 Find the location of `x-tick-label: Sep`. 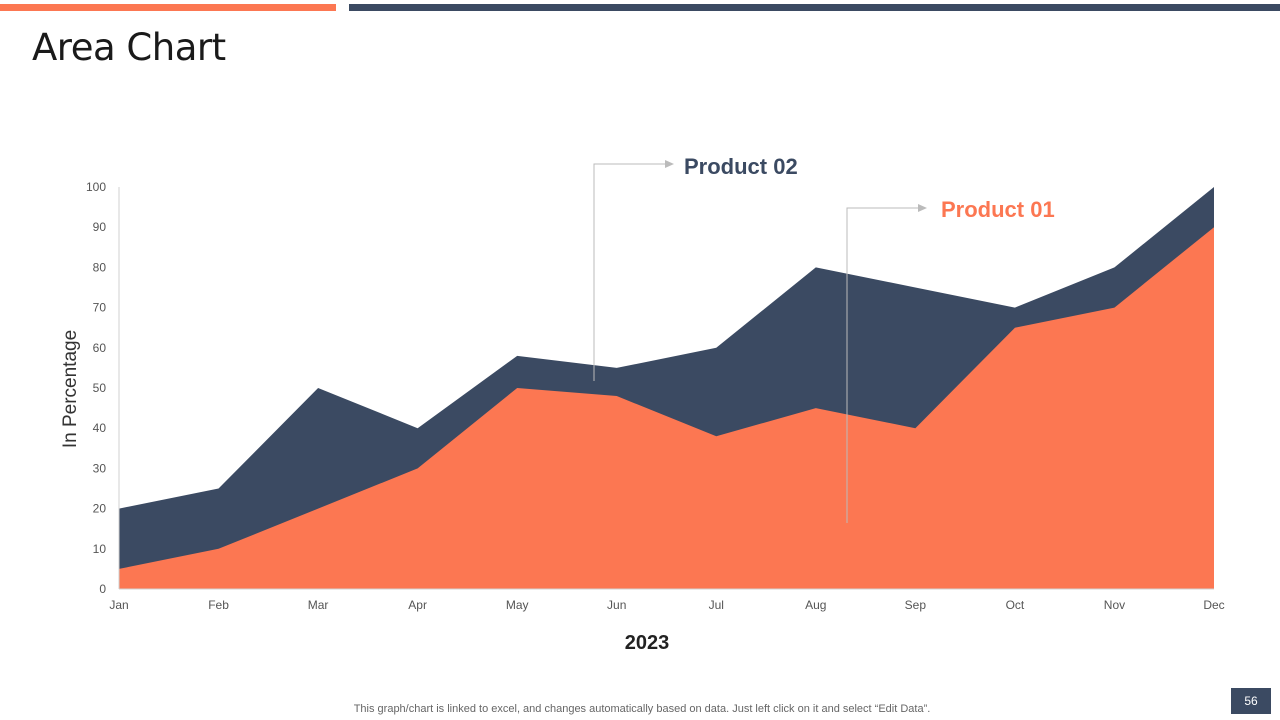

x-tick-label: Sep is located at coordinates (916, 605).